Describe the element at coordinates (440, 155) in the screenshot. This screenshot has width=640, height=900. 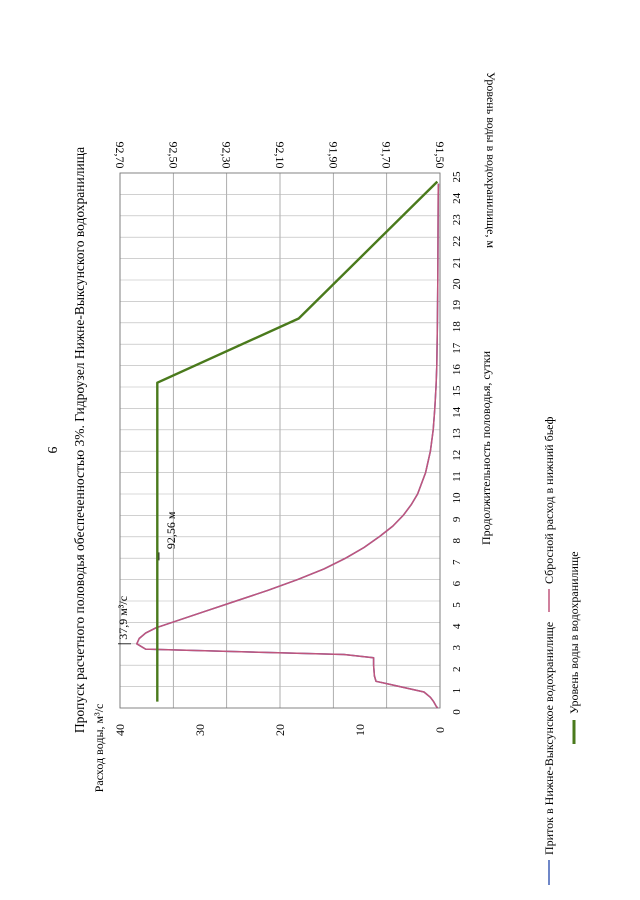
I see `y2-tick-label: 91,50` at that location.